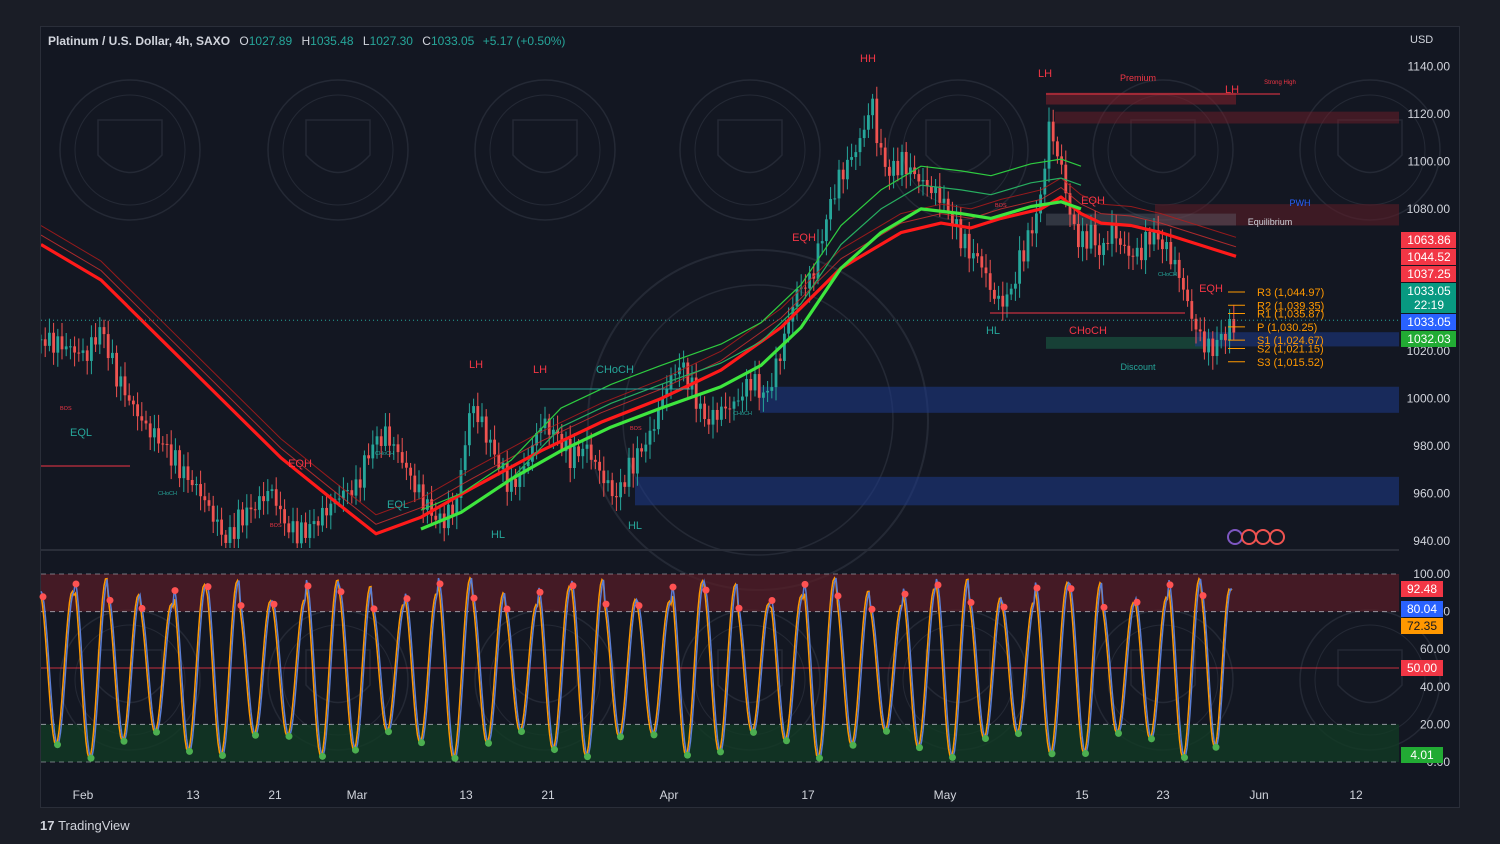 The image size is (1500, 844). I want to click on price-badge-text: 1032.03, so click(1429, 339).